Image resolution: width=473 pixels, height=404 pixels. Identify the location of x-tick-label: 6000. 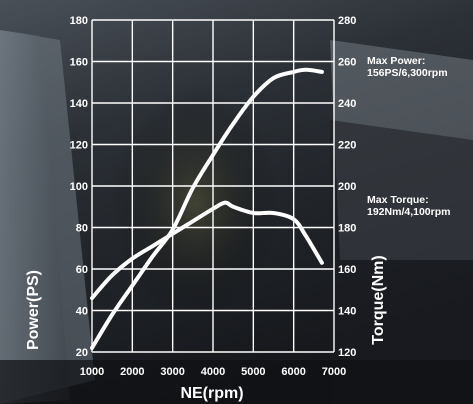
(293, 372).